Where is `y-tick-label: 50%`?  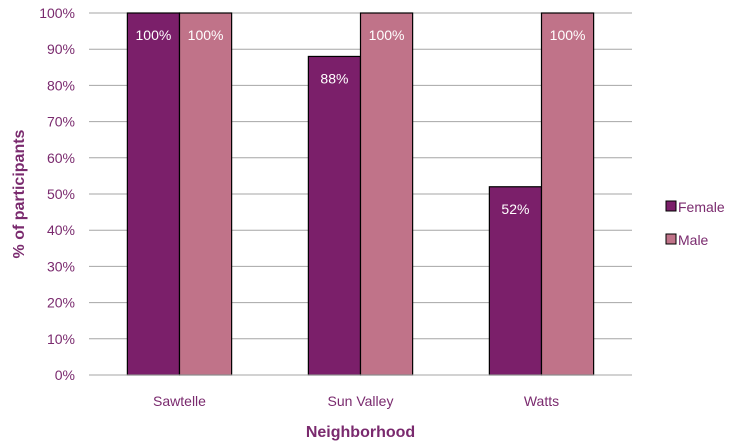 y-tick-label: 50% is located at coordinates (61, 194).